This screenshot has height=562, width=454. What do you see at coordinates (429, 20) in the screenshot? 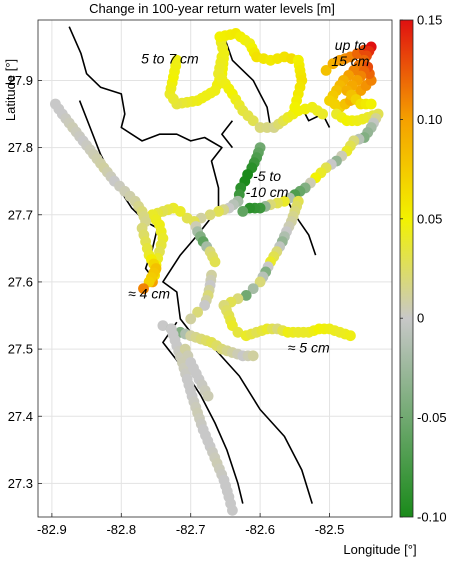
I see `colorbar-tick-label: 0.15` at bounding box center [429, 20].